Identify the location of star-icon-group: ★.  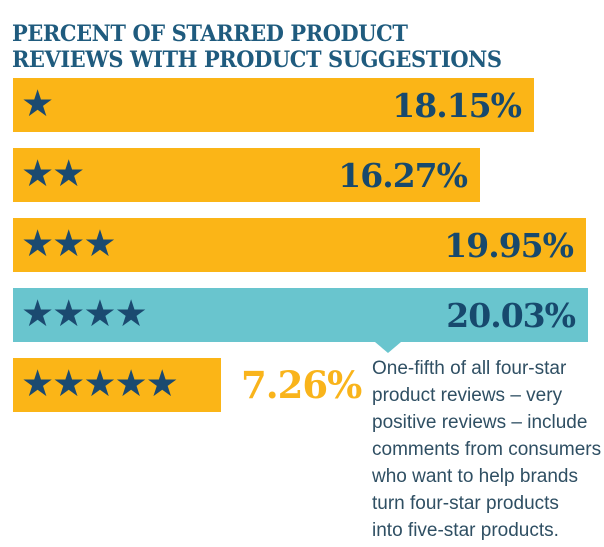
(37, 103).